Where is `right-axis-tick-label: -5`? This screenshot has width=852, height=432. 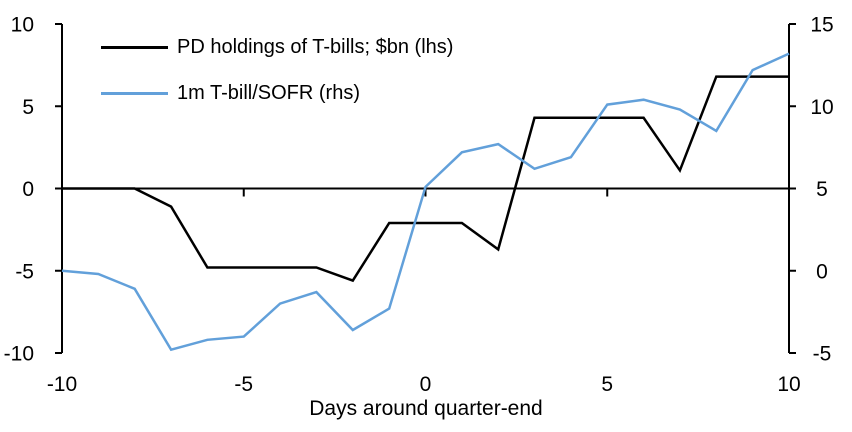
right-axis-tick-label: -5 is located at coordinates (822, 354).